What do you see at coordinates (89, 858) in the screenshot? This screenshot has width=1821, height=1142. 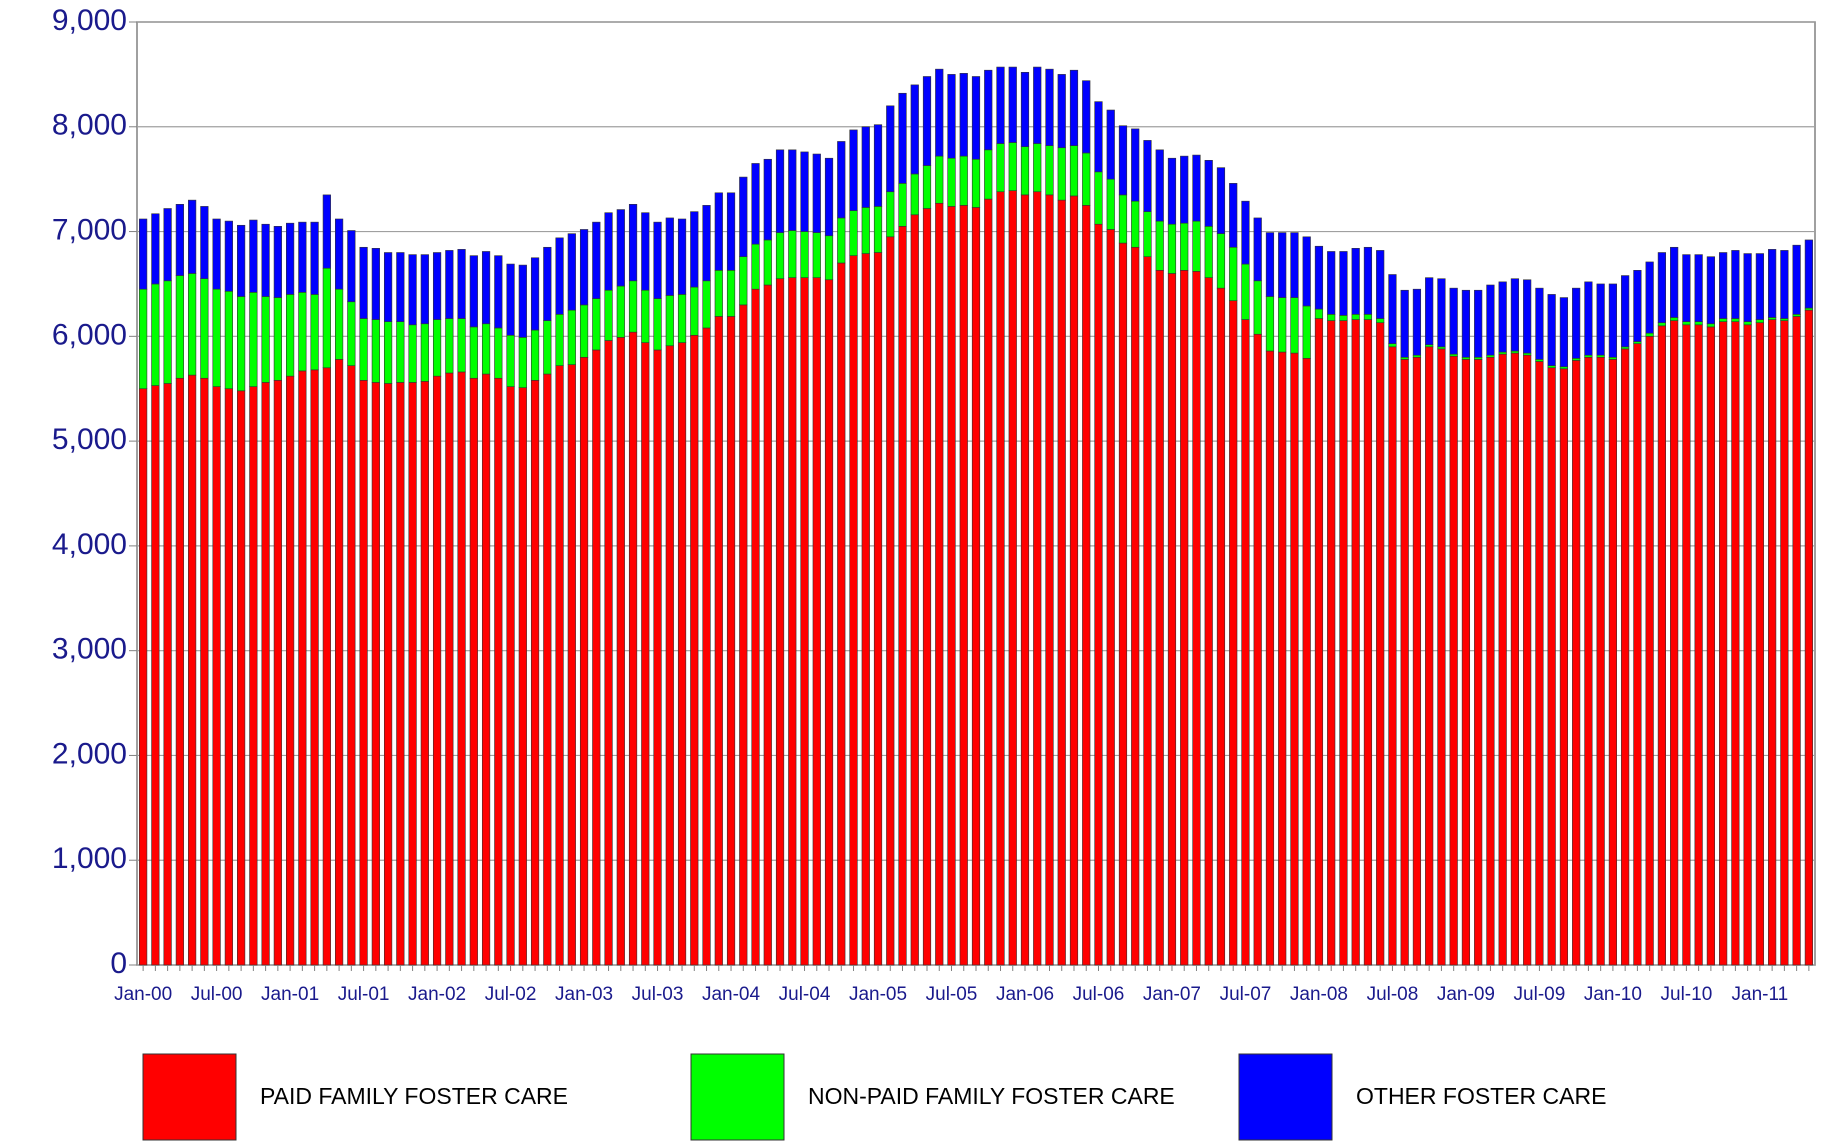 I see `y-tick-label: 1,000` at bounding box center [89, 858].